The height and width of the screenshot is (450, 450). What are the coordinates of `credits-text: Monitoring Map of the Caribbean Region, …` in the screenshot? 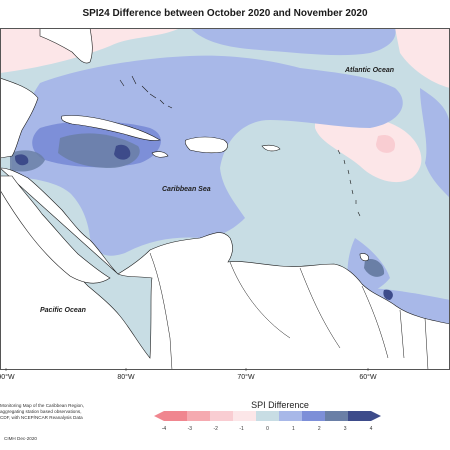 It's located at (60, 412).